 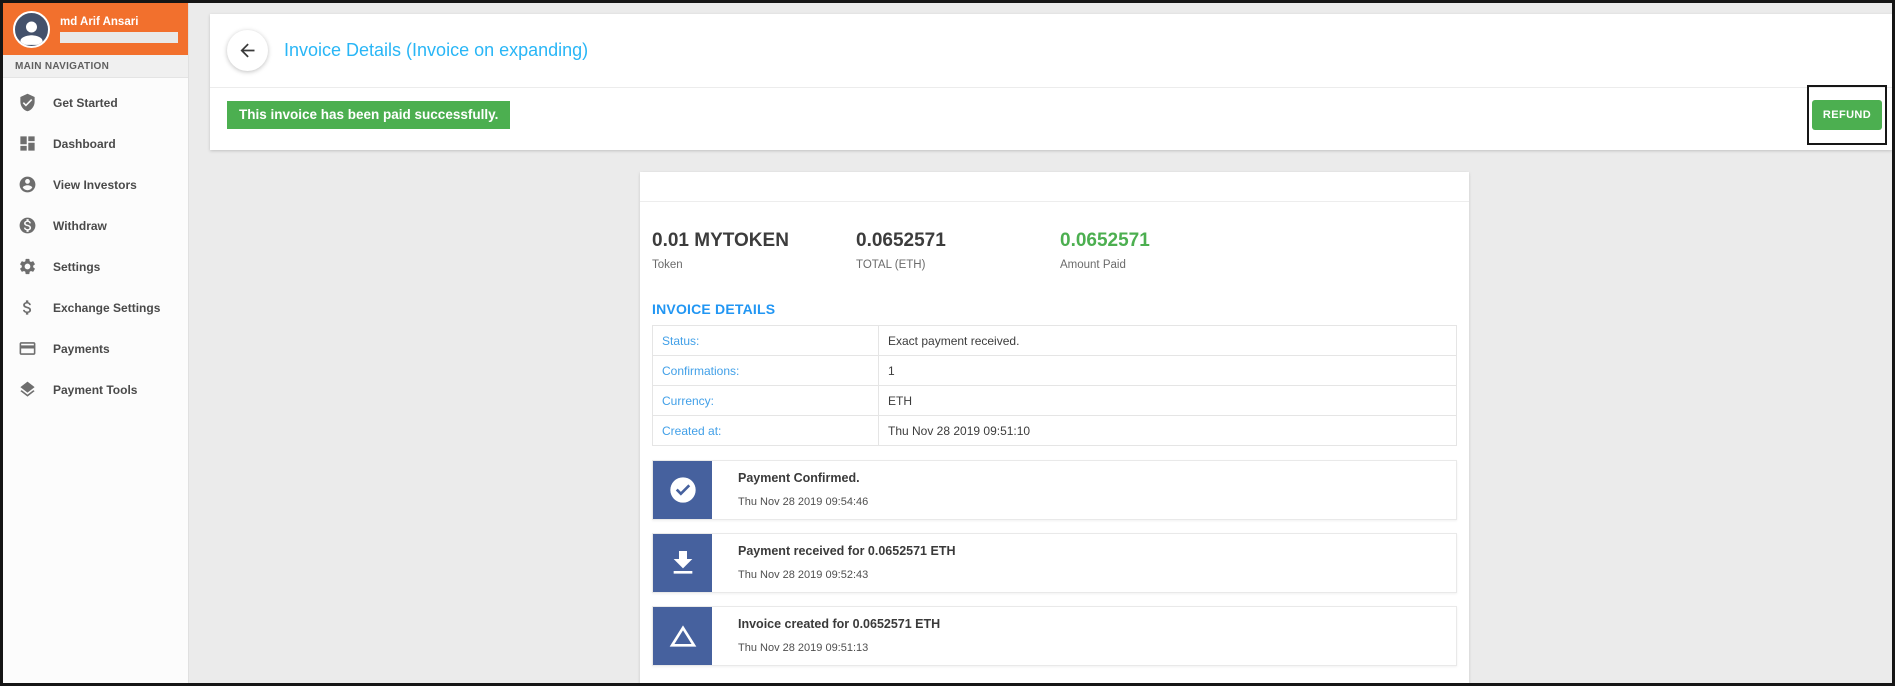 I want to click on token-label: Token, so click(x=667, y=265).